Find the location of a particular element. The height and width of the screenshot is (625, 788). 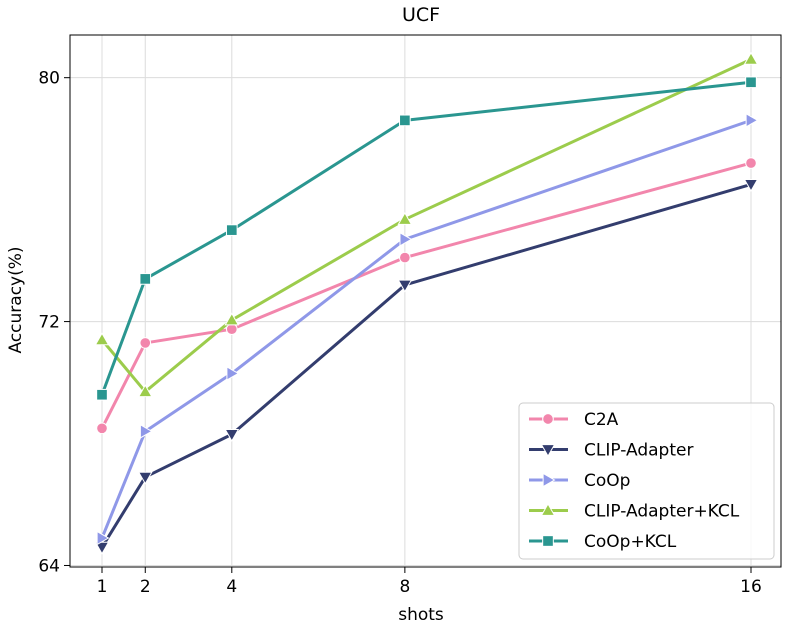

legend-label: C2A is located at coordinates (601, 420).